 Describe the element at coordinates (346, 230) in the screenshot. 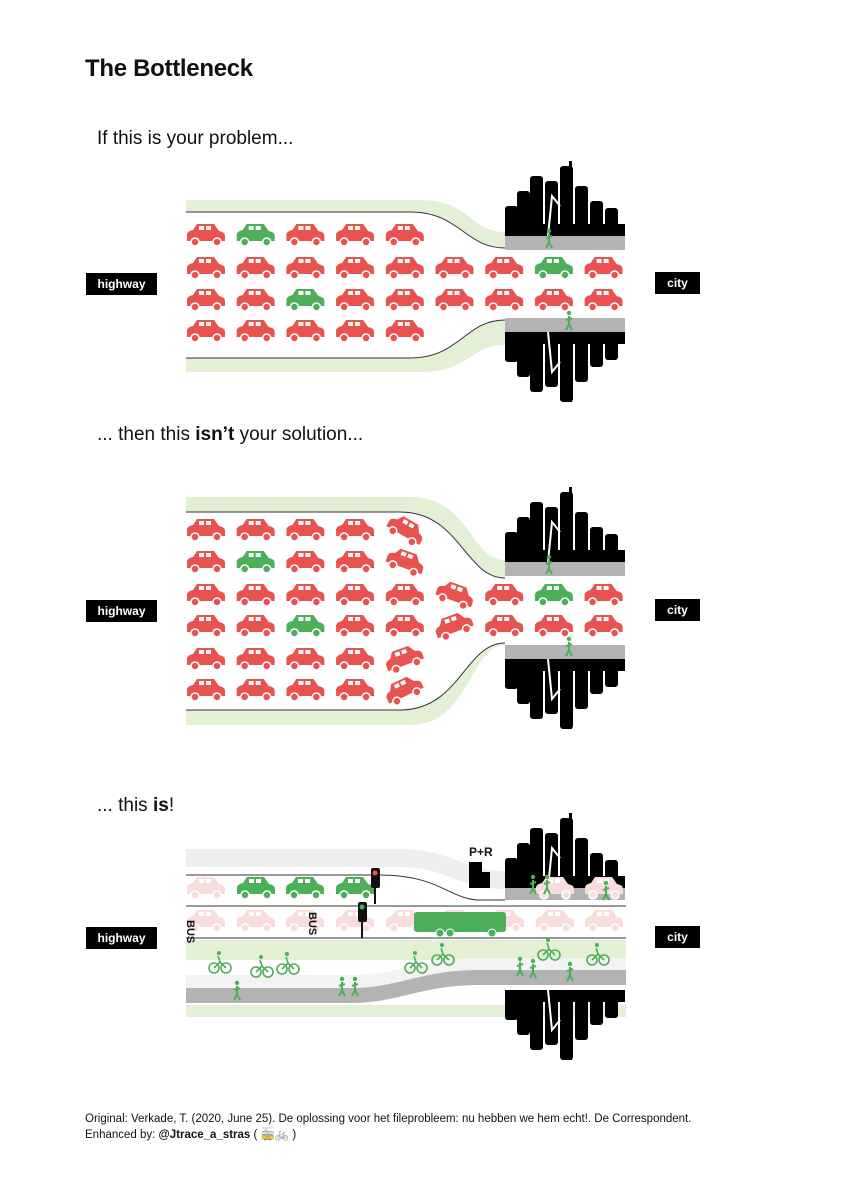

I see `road-edge` at that location.